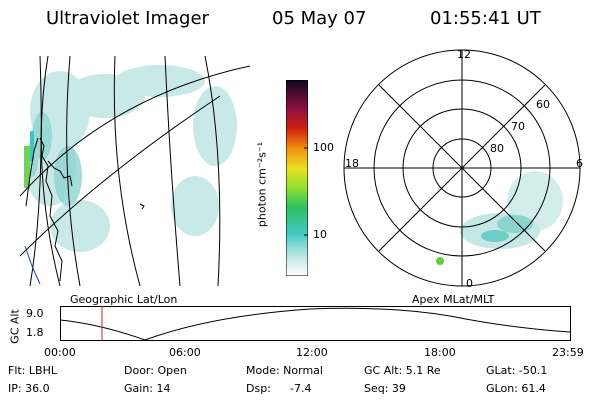 The width and height of the screenshot is (600, 400). What do you see at coordinates (497, 148) in the screenshot?
I see `lat-label-80: 80` at bounding box center [497, 148].